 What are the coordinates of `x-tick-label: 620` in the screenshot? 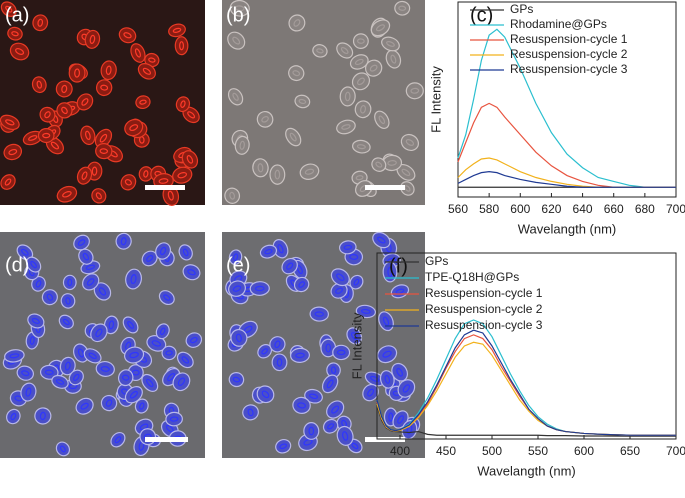 It's located at (551, 209).